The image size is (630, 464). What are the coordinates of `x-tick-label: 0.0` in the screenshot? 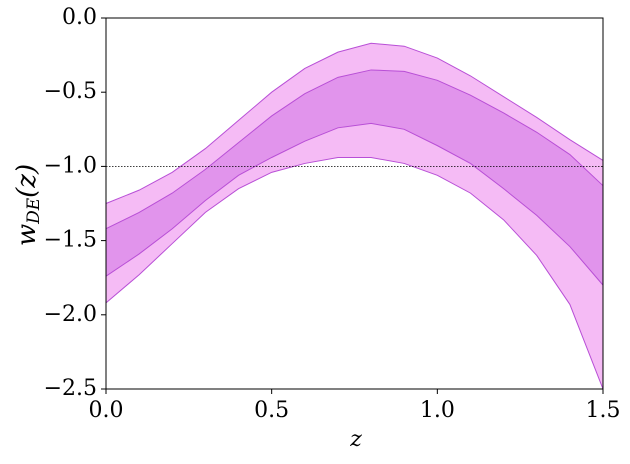 It's located at (106, 410).